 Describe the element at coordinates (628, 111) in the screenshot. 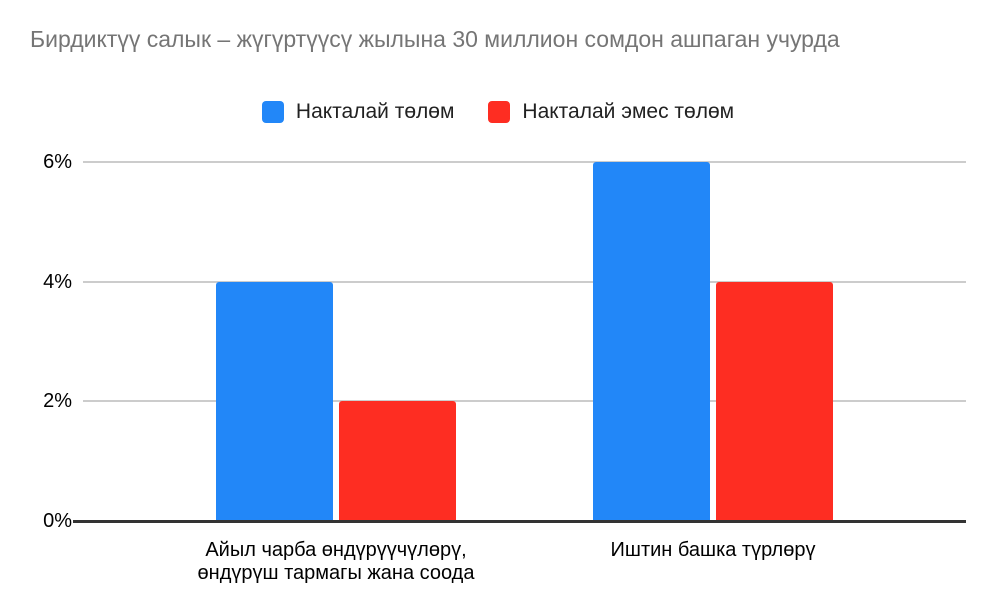

I see `legend-label: Накталай эмес төлөм` at that location.